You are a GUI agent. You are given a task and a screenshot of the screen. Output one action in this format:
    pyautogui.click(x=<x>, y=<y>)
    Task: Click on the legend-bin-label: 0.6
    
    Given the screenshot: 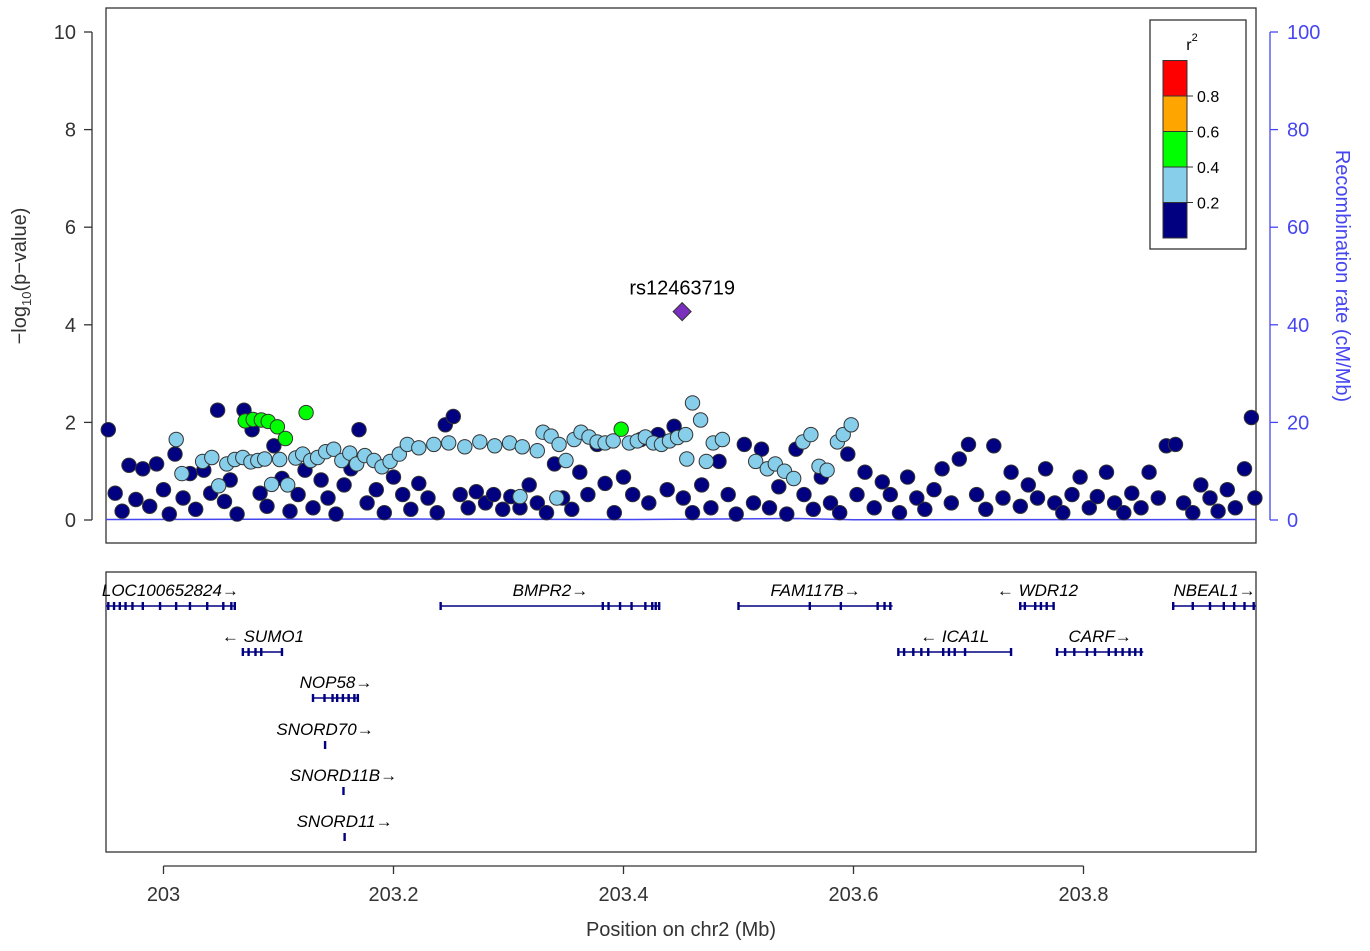 What is the action you would take?
    pyautogui.click(x=1208, y=133)
    